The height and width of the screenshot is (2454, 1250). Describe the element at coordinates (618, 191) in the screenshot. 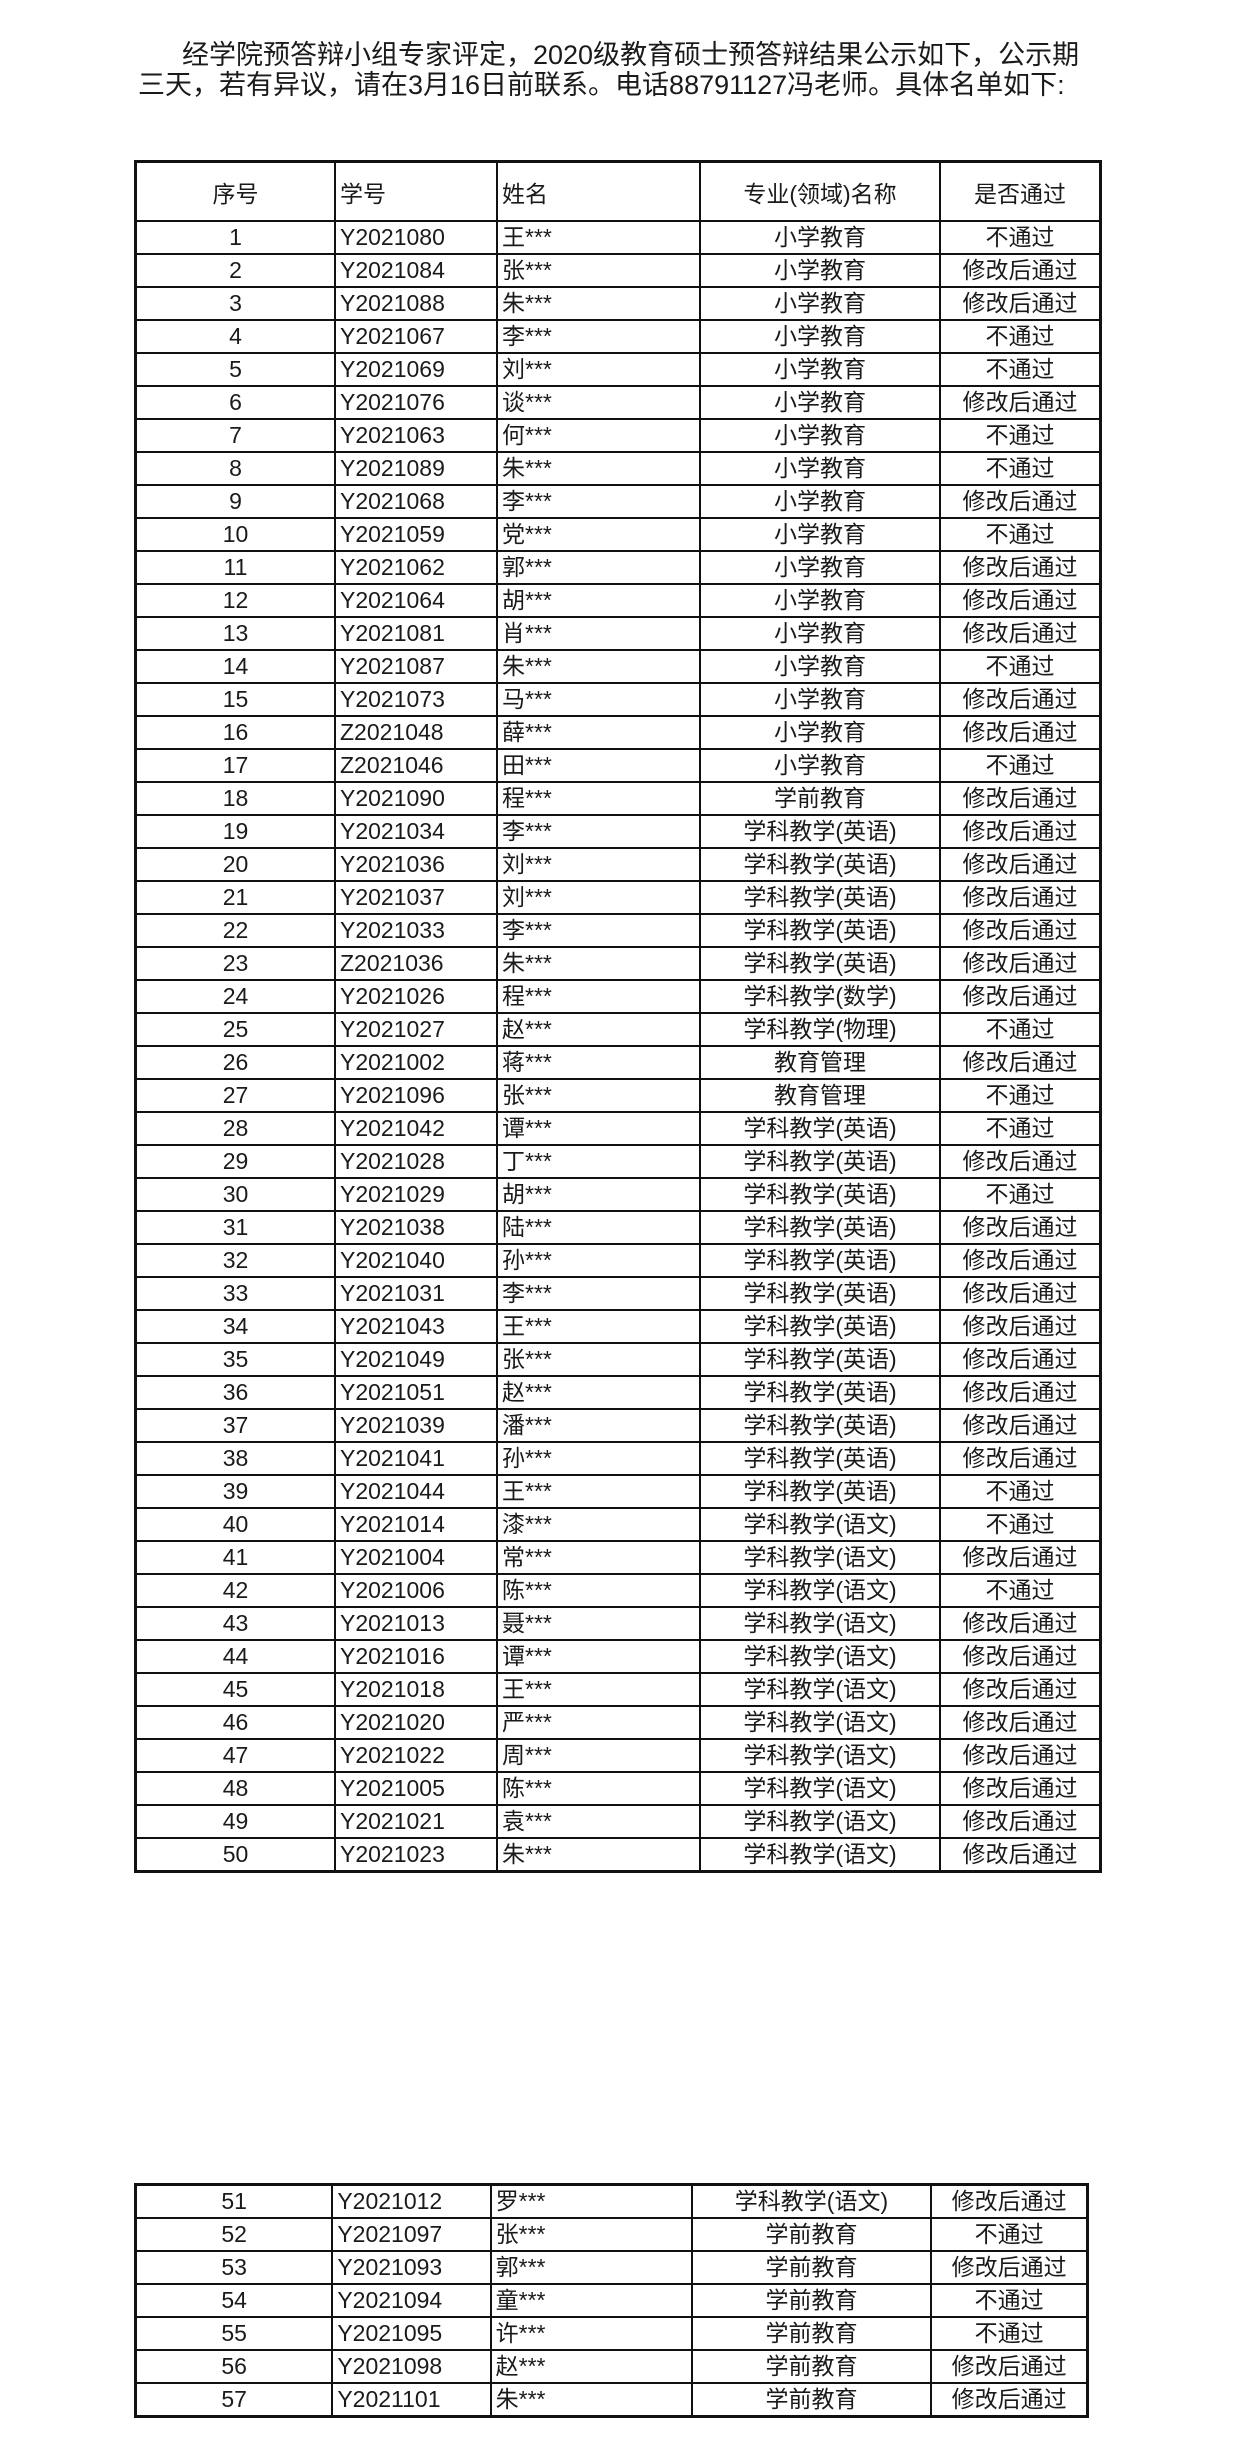

I see `table-header: 序号 学号 姓名 专业(领域)名称 是否通过` at that location.